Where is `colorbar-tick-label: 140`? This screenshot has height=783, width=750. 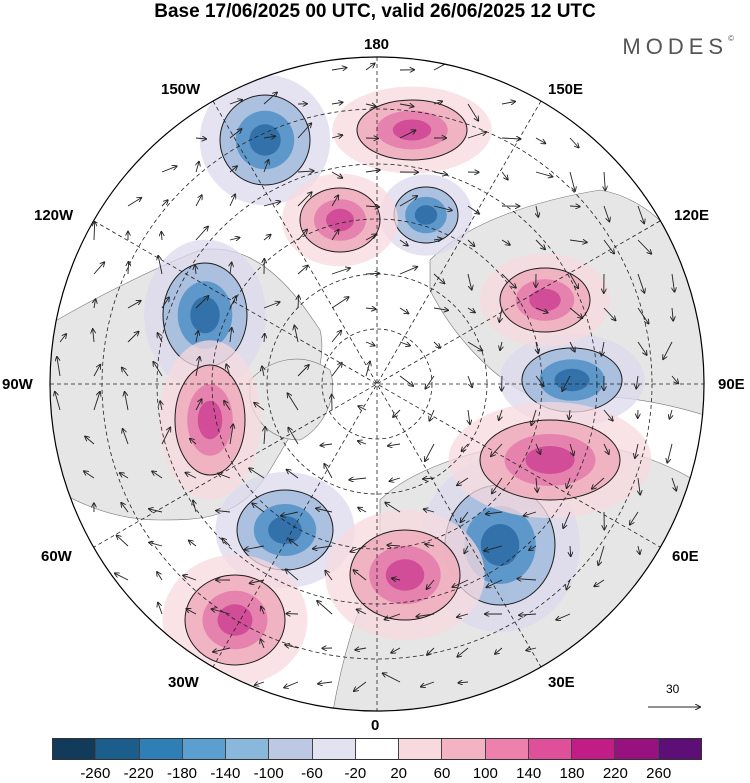 colorbar-tick-label: 140 is located at coordinates (529, 773).